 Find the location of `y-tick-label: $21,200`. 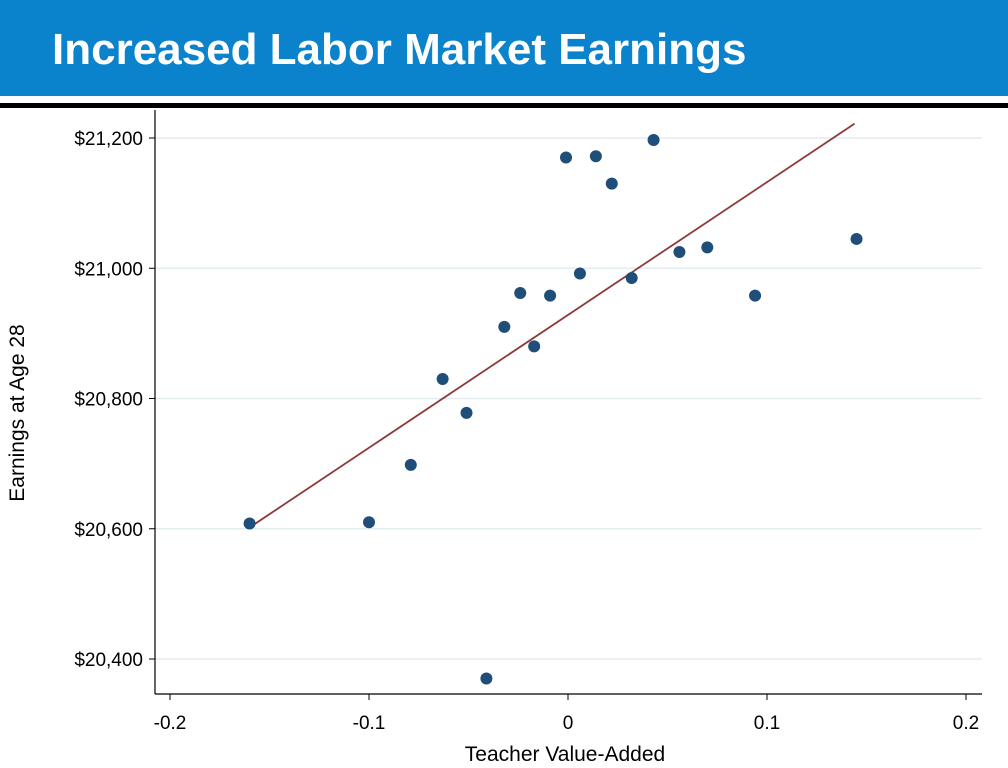

y-tick-label: $21,200 is located at coordinates (108, 139).